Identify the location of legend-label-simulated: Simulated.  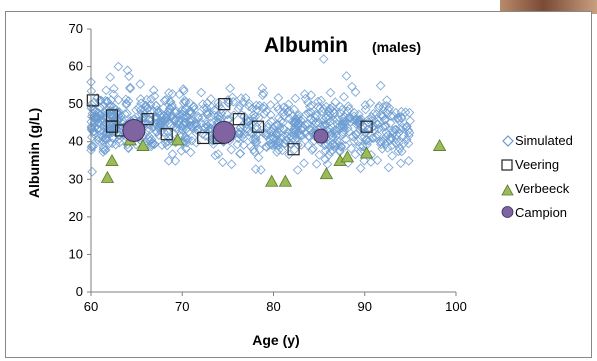
(544, 140).